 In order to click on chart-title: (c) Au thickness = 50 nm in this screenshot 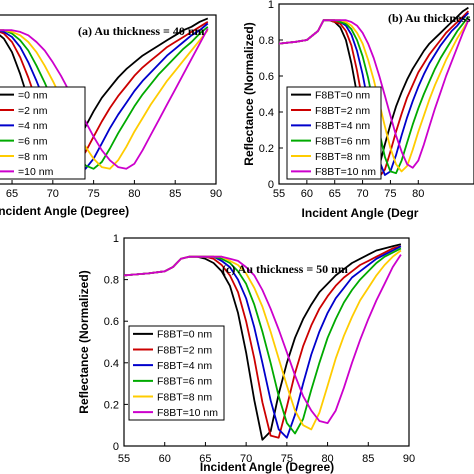, I will do `click(285, 269)`.